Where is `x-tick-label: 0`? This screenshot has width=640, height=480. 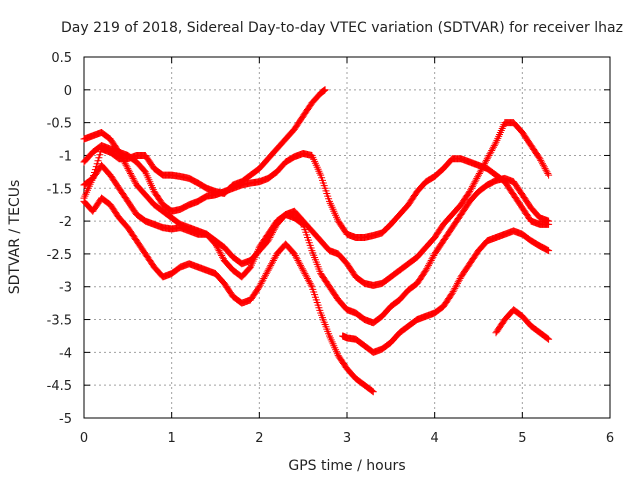 x-tick-label: 0 is located at coordinates (84, 438).